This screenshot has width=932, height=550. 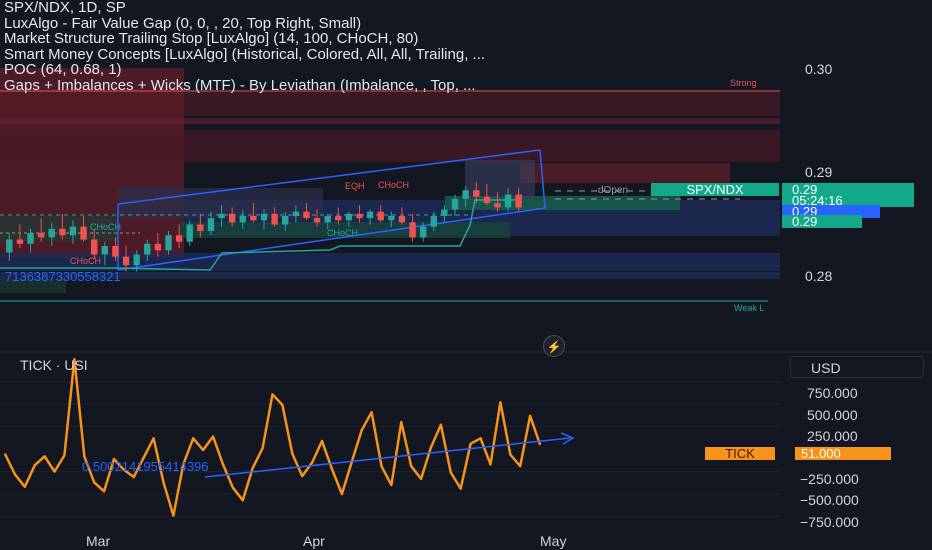 What do you see at coordinates (553, 541) in the screenshot?
I see `x-tick-may: May` at bounding box center [553, 541].